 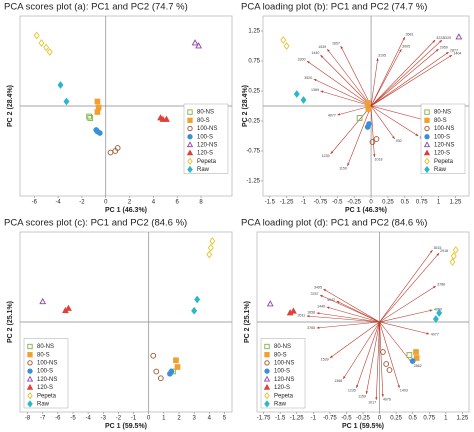 I want to click on legend-label: 100-S, so click(x=282, y=372).